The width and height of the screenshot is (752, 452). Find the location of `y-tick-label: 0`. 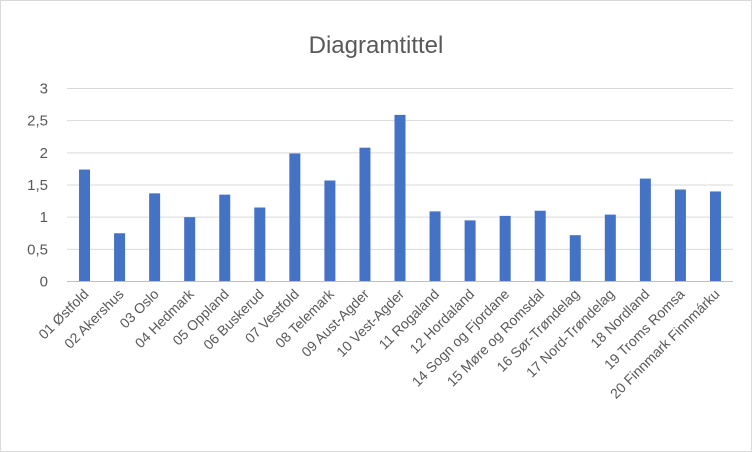

y-tick-label: 0 is located at coordinates (44, 282).